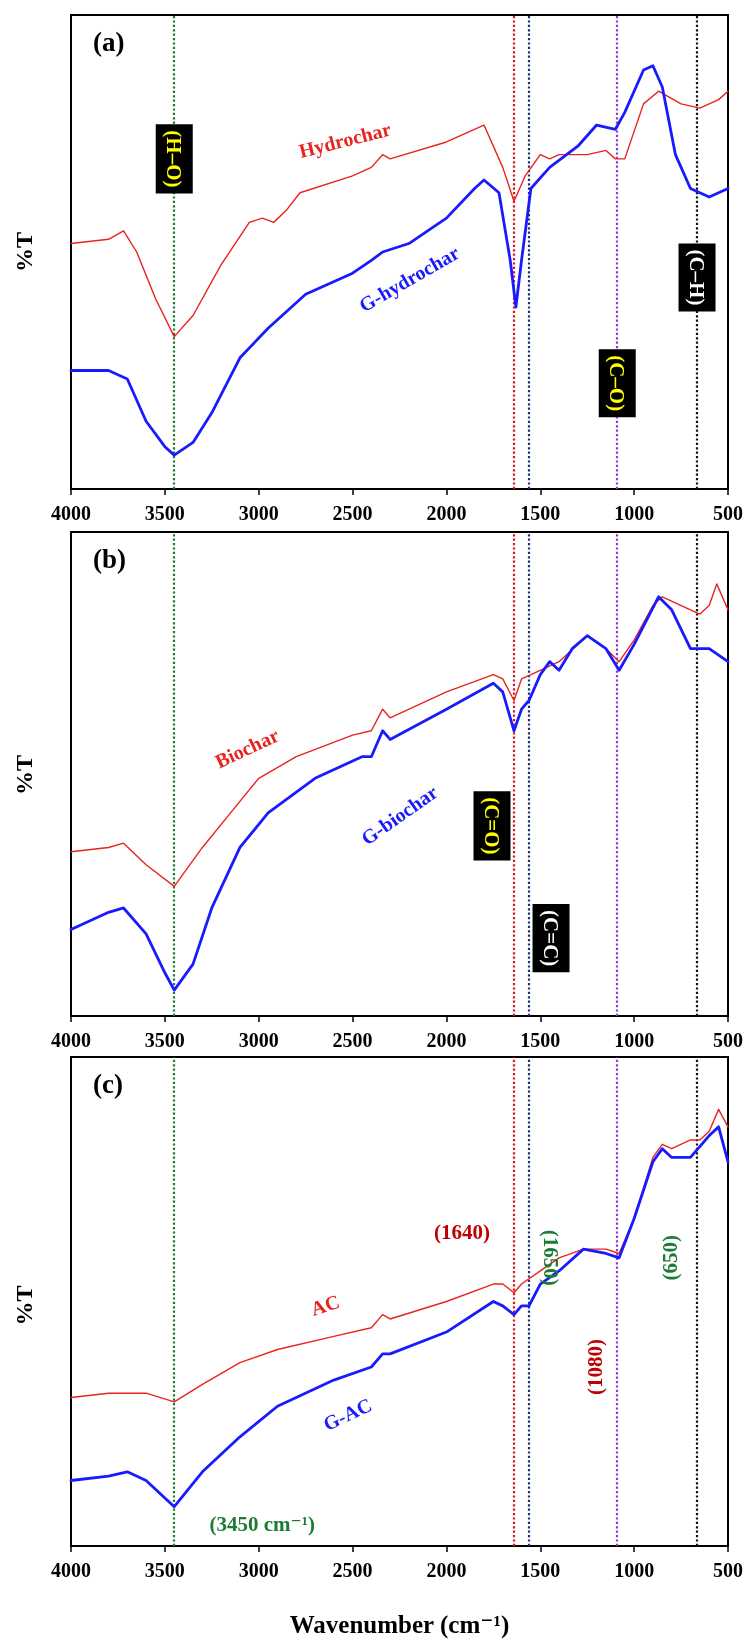 The image size is (751, 1642). I want to click on annotation: (1640), so click(462, 1231).